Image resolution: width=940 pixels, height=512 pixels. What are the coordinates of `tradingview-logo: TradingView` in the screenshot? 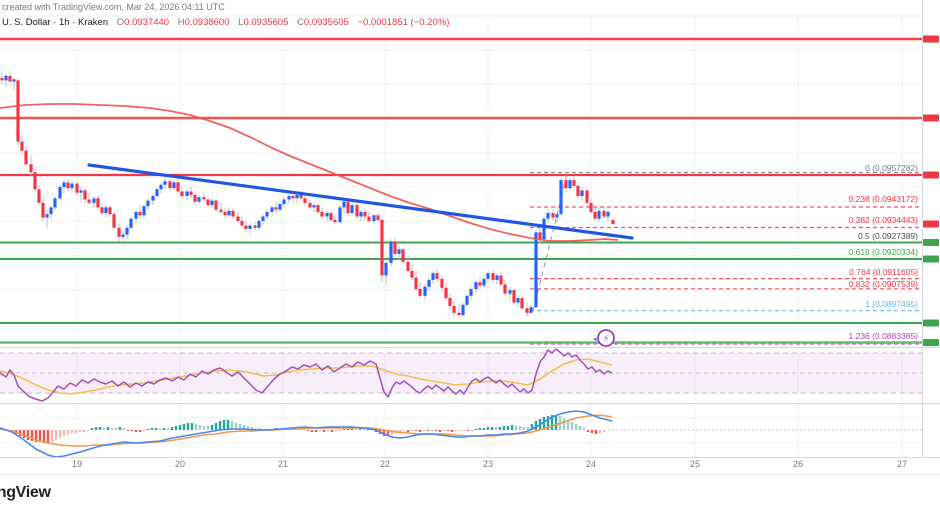 It's located at (25, 492).